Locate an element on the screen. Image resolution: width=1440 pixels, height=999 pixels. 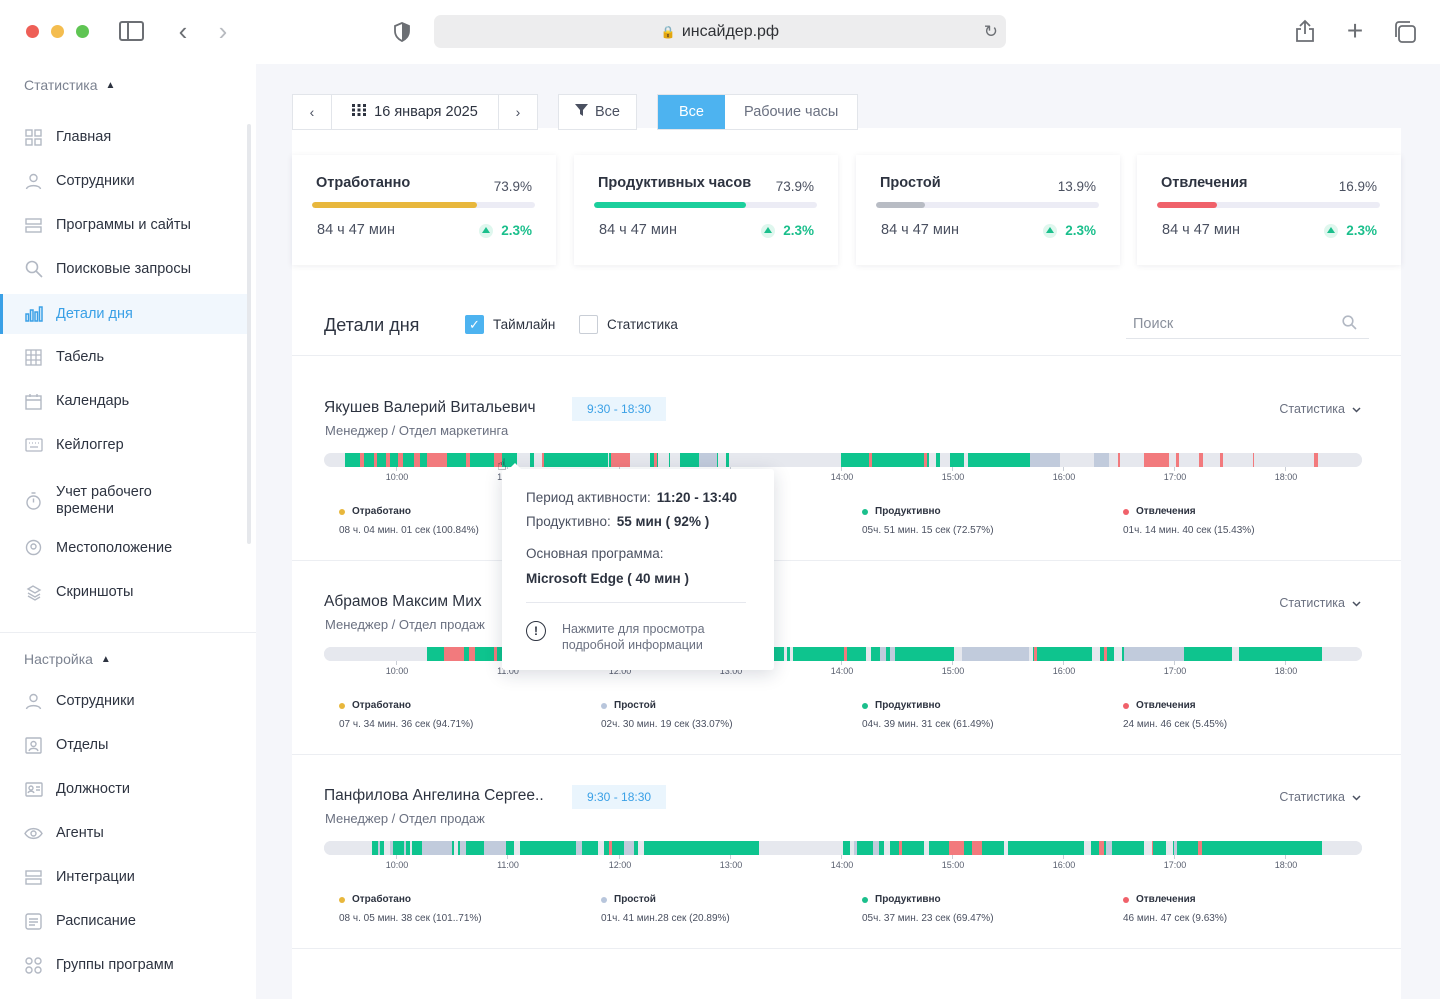
segment-all: Все is located at coordinates (691, 112).